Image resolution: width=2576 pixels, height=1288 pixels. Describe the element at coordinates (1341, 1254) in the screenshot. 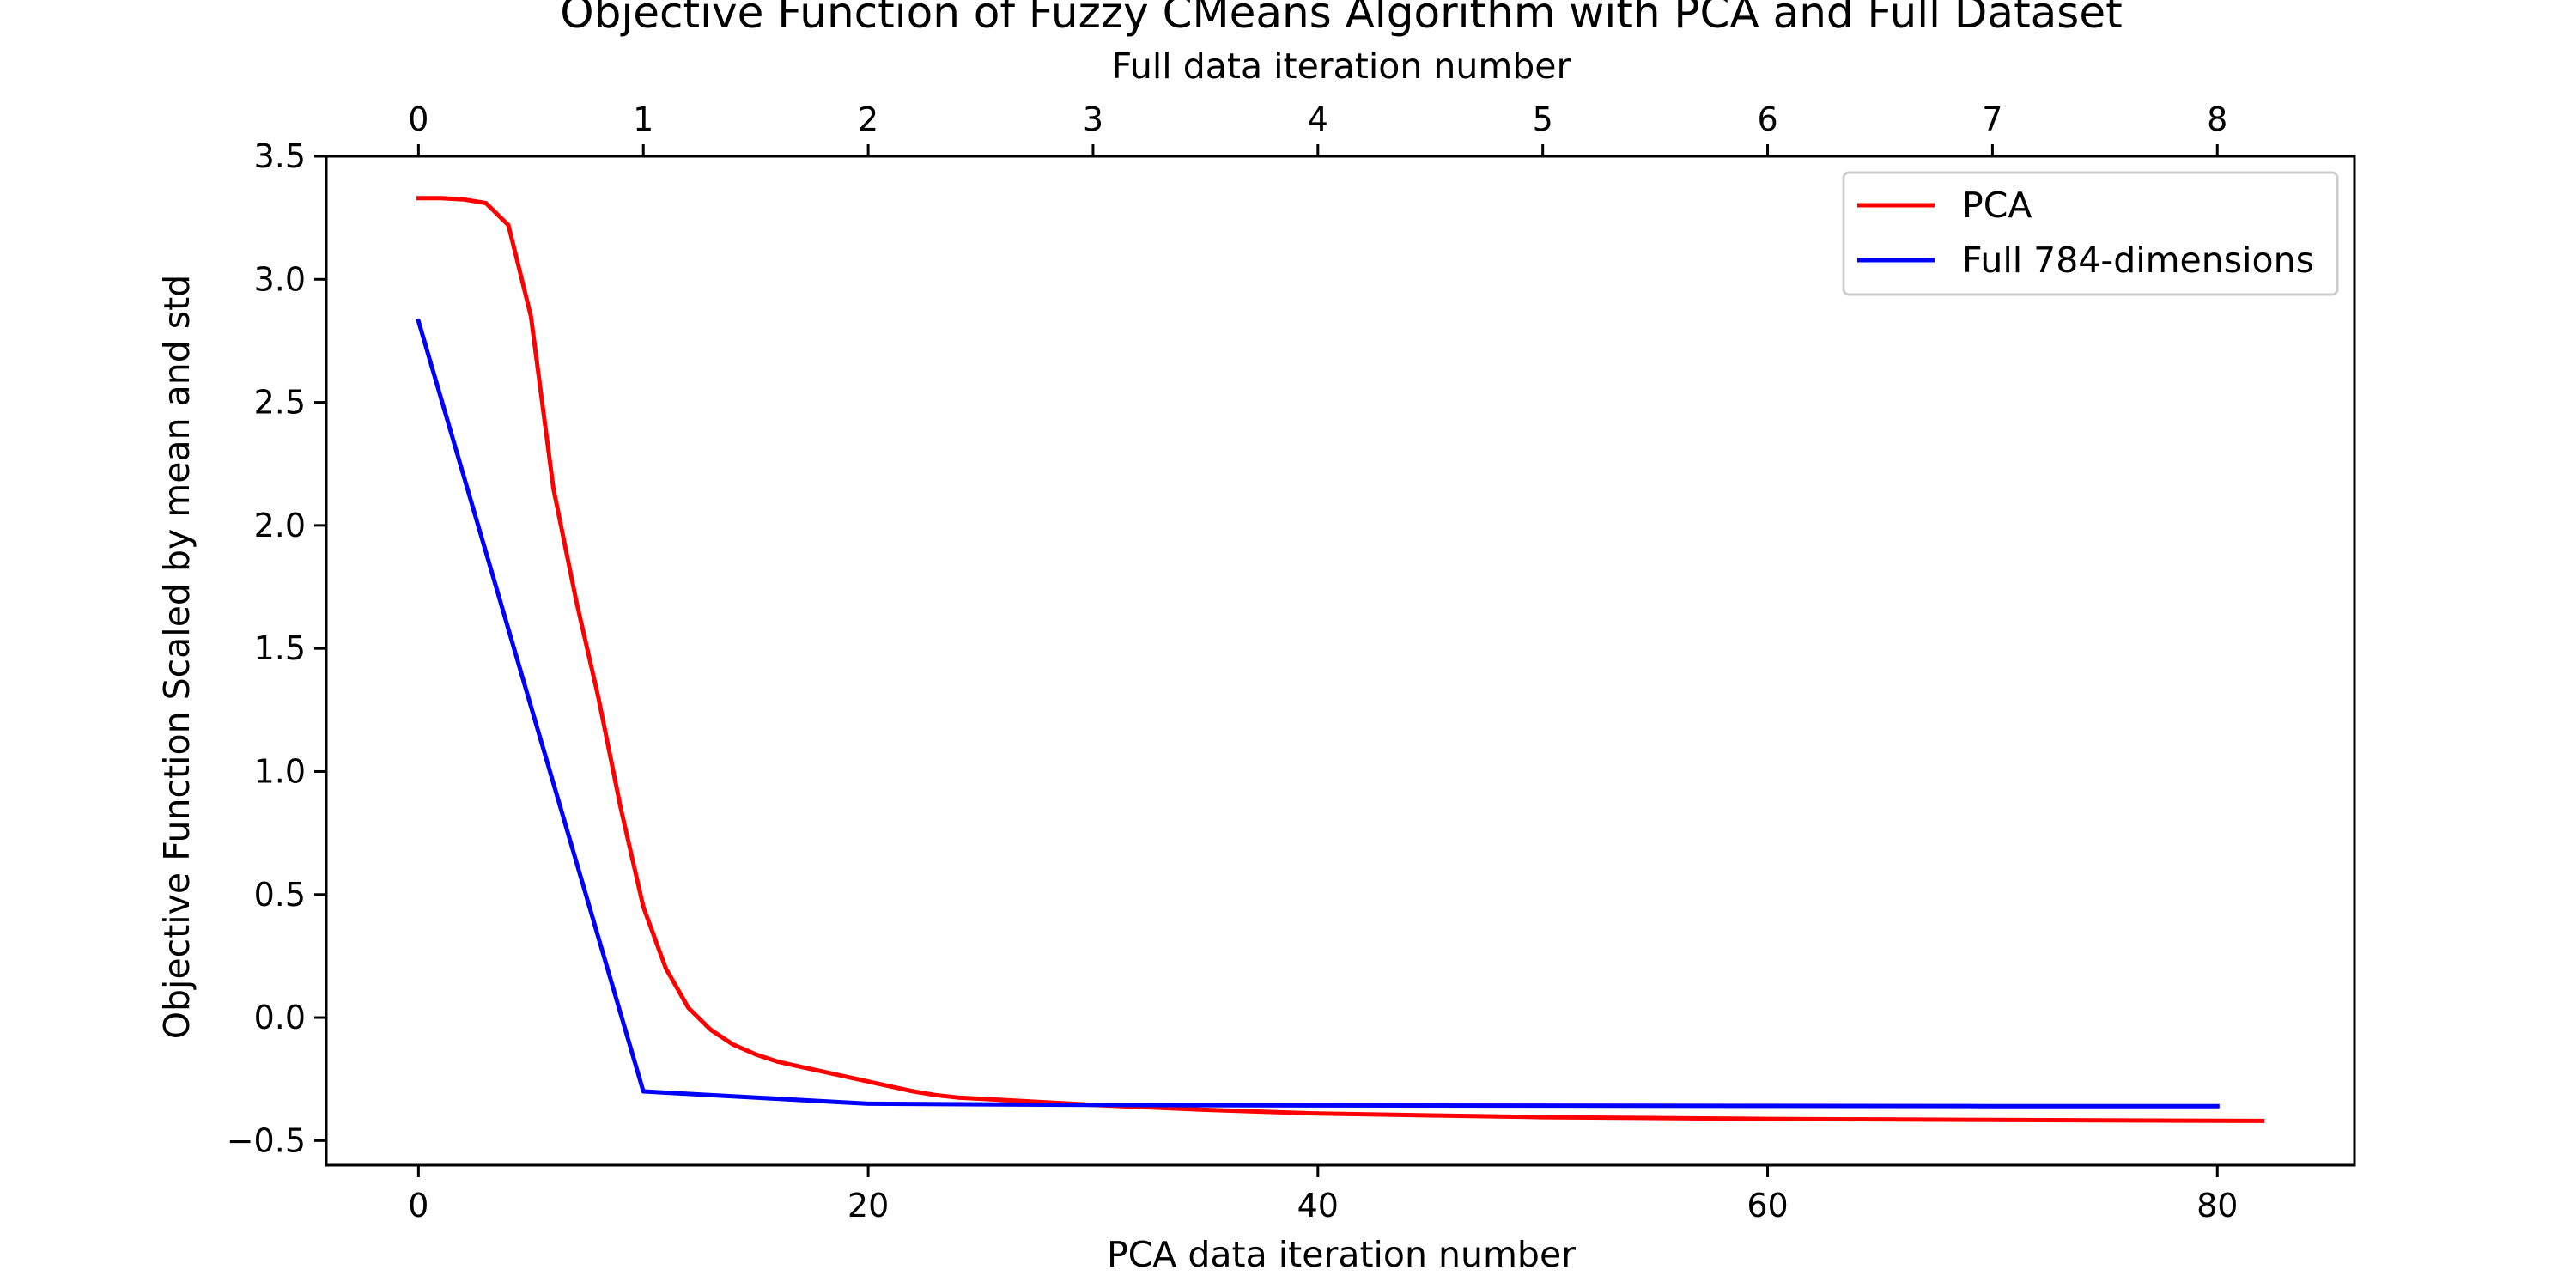

I see `bottom-x-axis-label: PCA data iteration number` at that location.